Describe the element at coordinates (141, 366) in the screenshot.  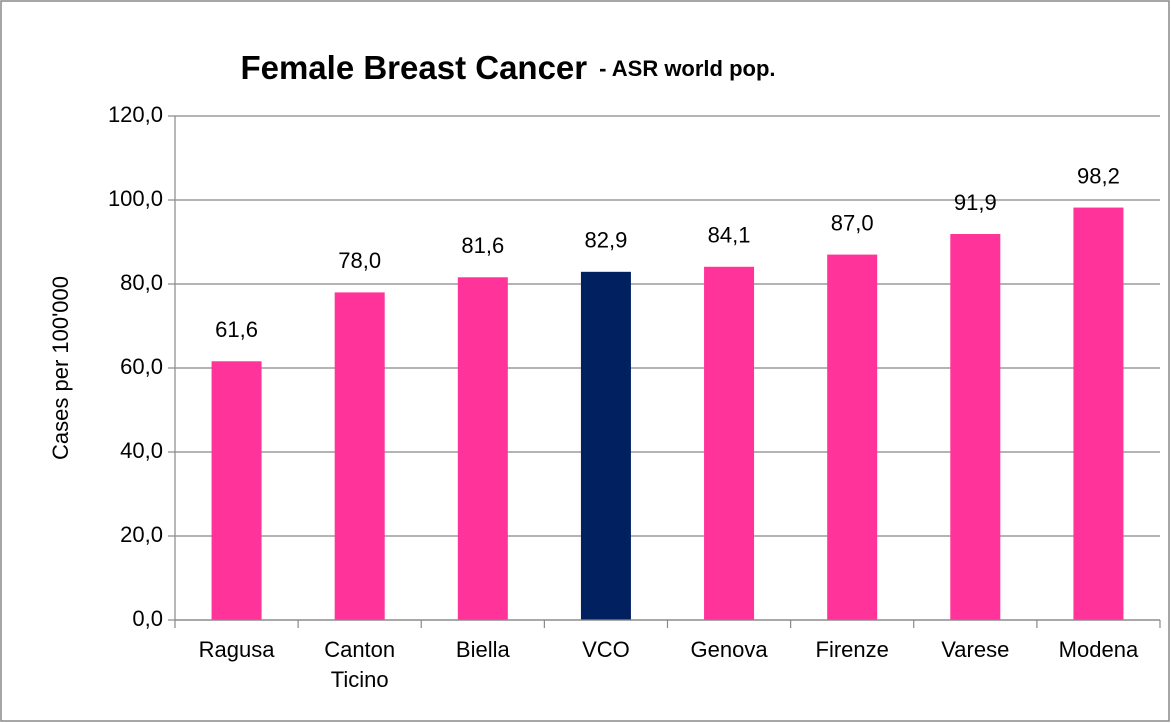
I see `y-tick-label: 60,0` at that location.